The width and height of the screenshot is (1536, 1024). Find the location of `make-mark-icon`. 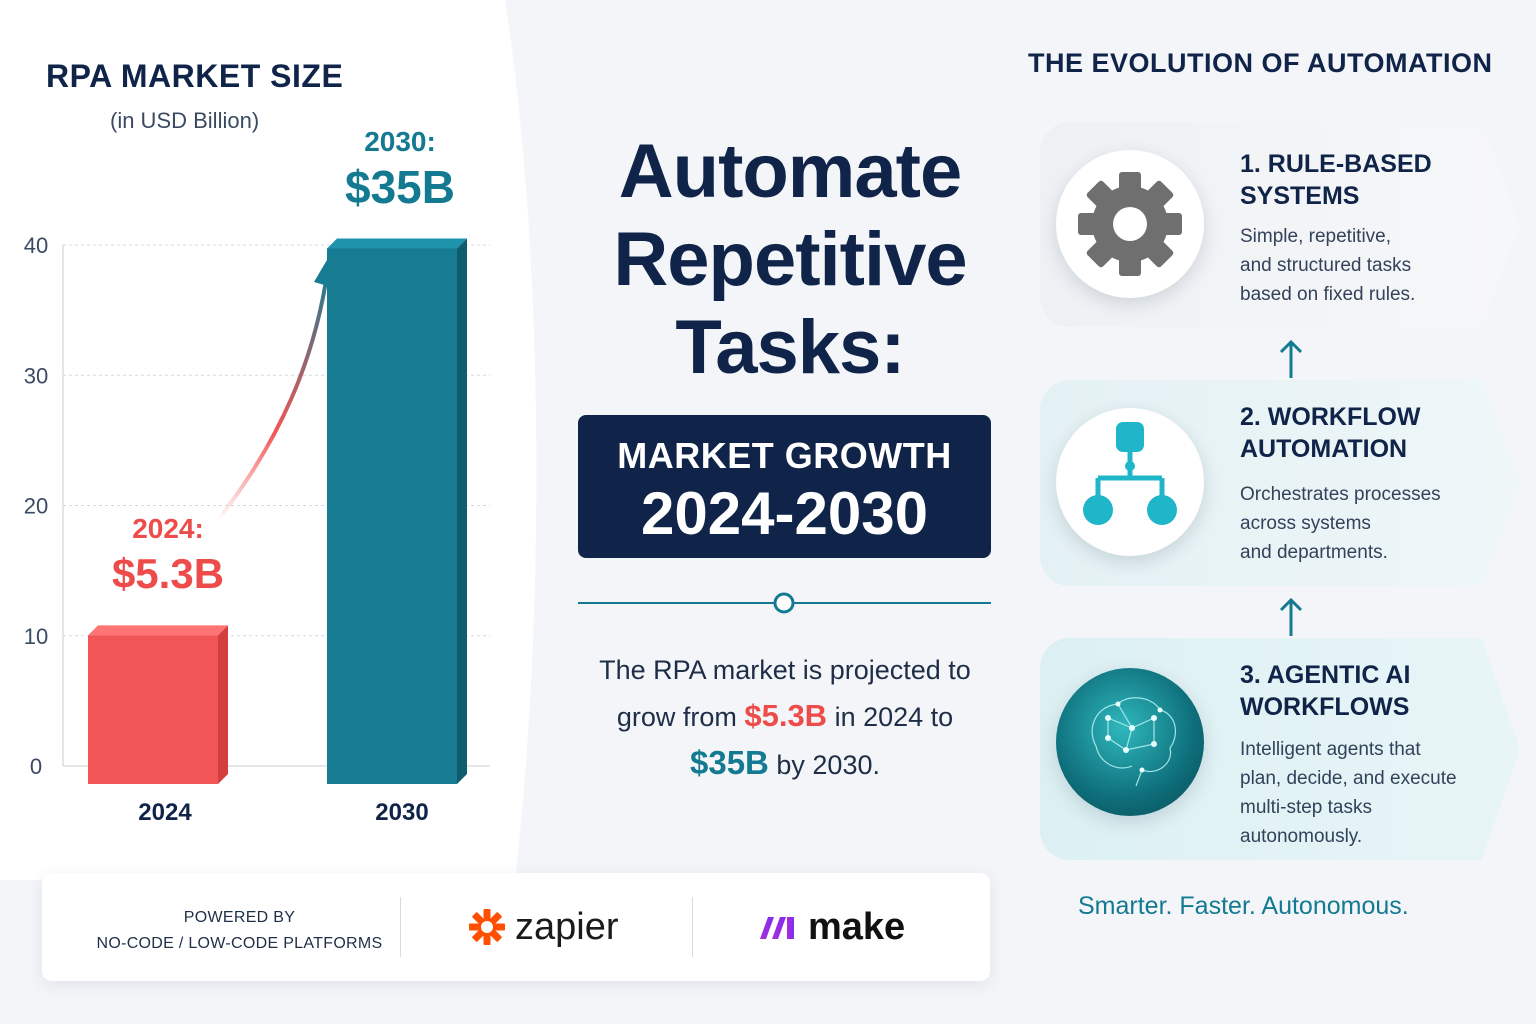

make-mark-icon is located at coordinates (777, 928).